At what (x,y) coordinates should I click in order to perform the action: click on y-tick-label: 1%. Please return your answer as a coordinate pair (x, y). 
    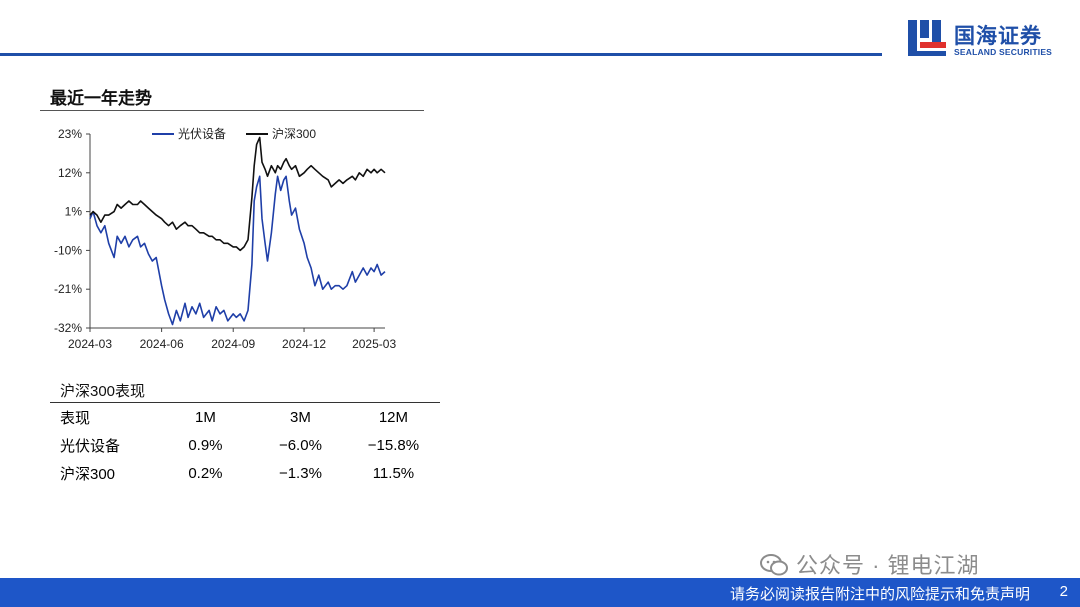
    Looking at the image, I should click on (74, 212).